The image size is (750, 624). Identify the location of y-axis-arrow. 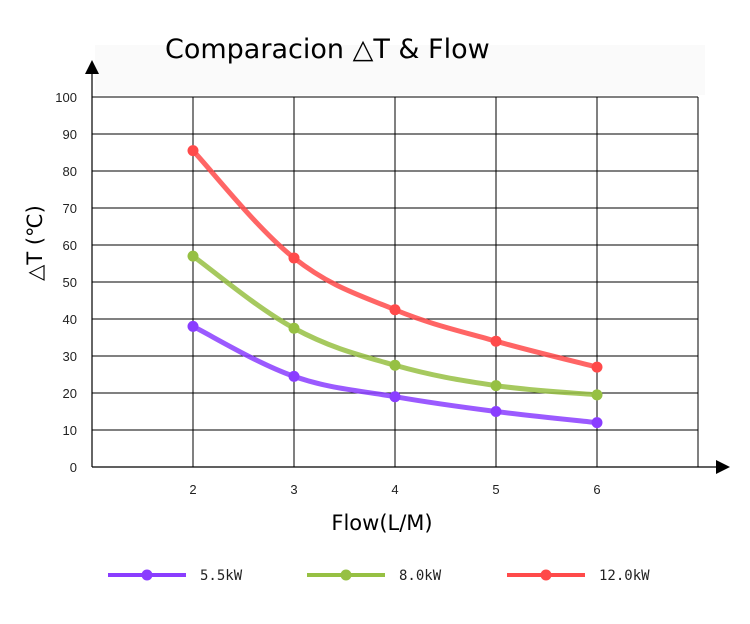
(92, 67).